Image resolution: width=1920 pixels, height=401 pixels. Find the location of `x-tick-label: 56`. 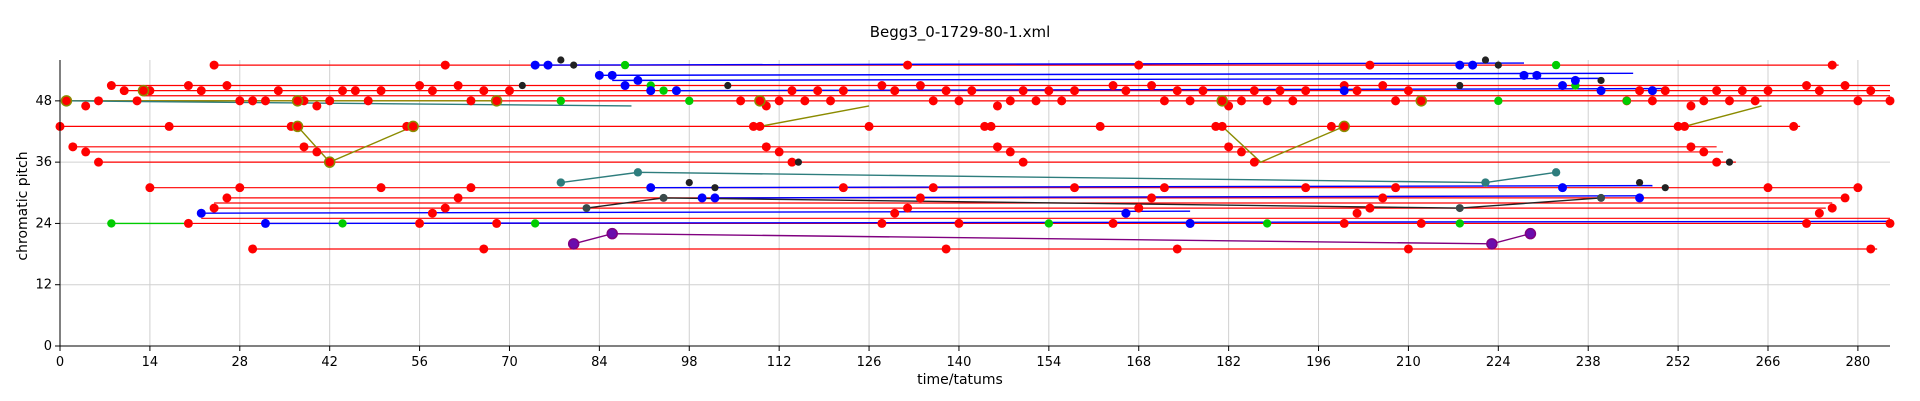

x-tick-label: 56 is located at coordinates (419, 362).